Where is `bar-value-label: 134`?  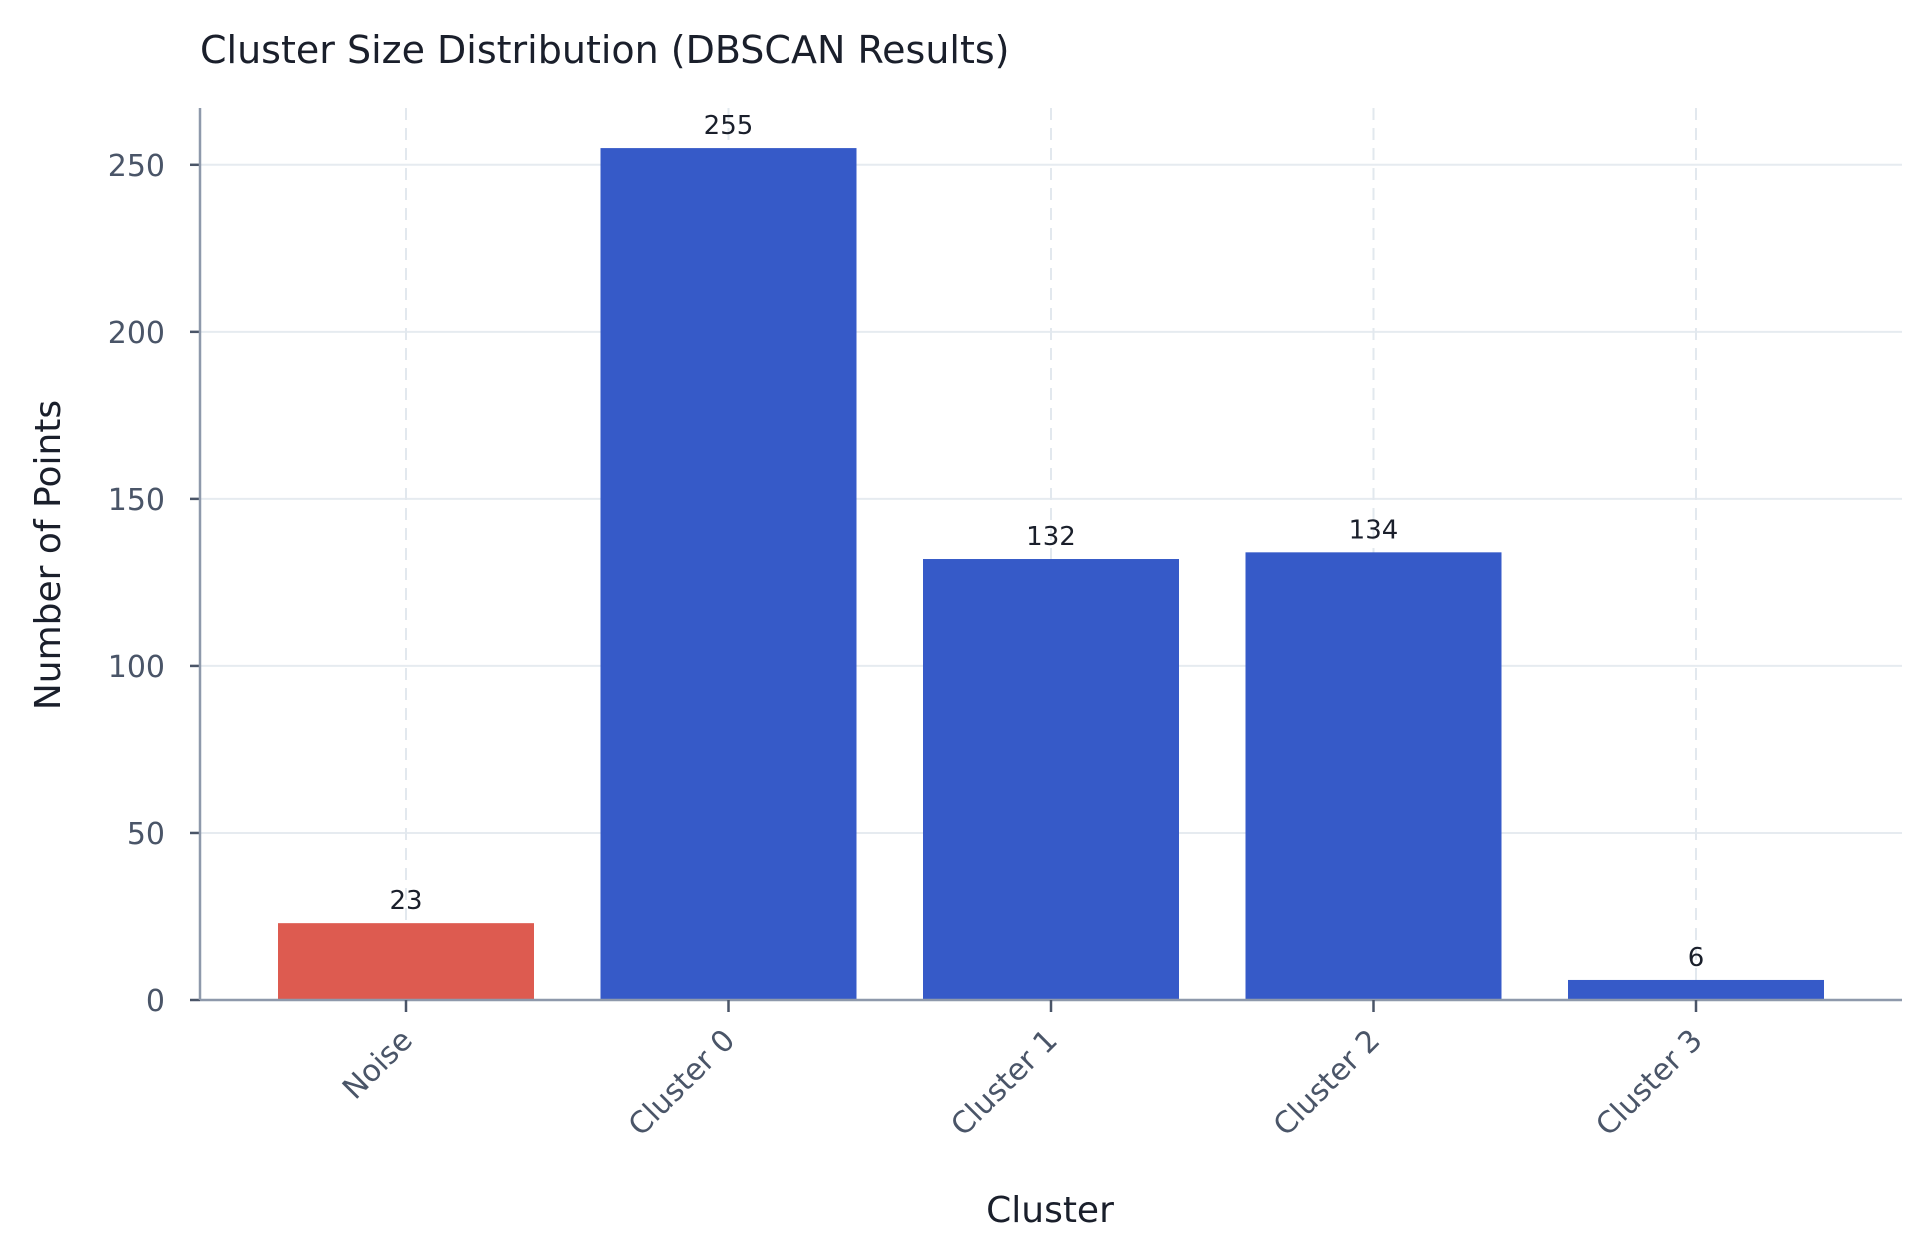
bar-value-label: 134 is located at coordinates (1374, 530).